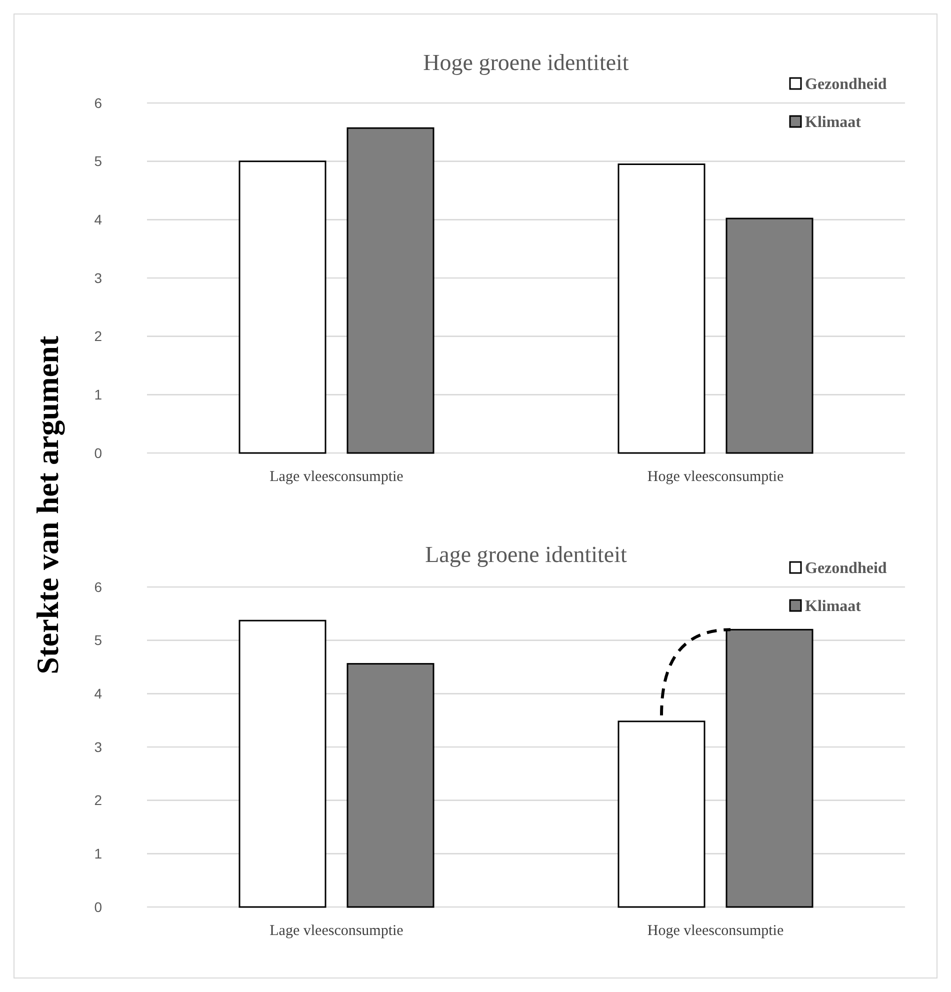 Image resolution: width=951 pixels, height=992 pixels. What do you see at coordinates (526, 62) in the screenshot?
I see `chart-title: Hoge groene identiteit` at bounding box center [526, 62].